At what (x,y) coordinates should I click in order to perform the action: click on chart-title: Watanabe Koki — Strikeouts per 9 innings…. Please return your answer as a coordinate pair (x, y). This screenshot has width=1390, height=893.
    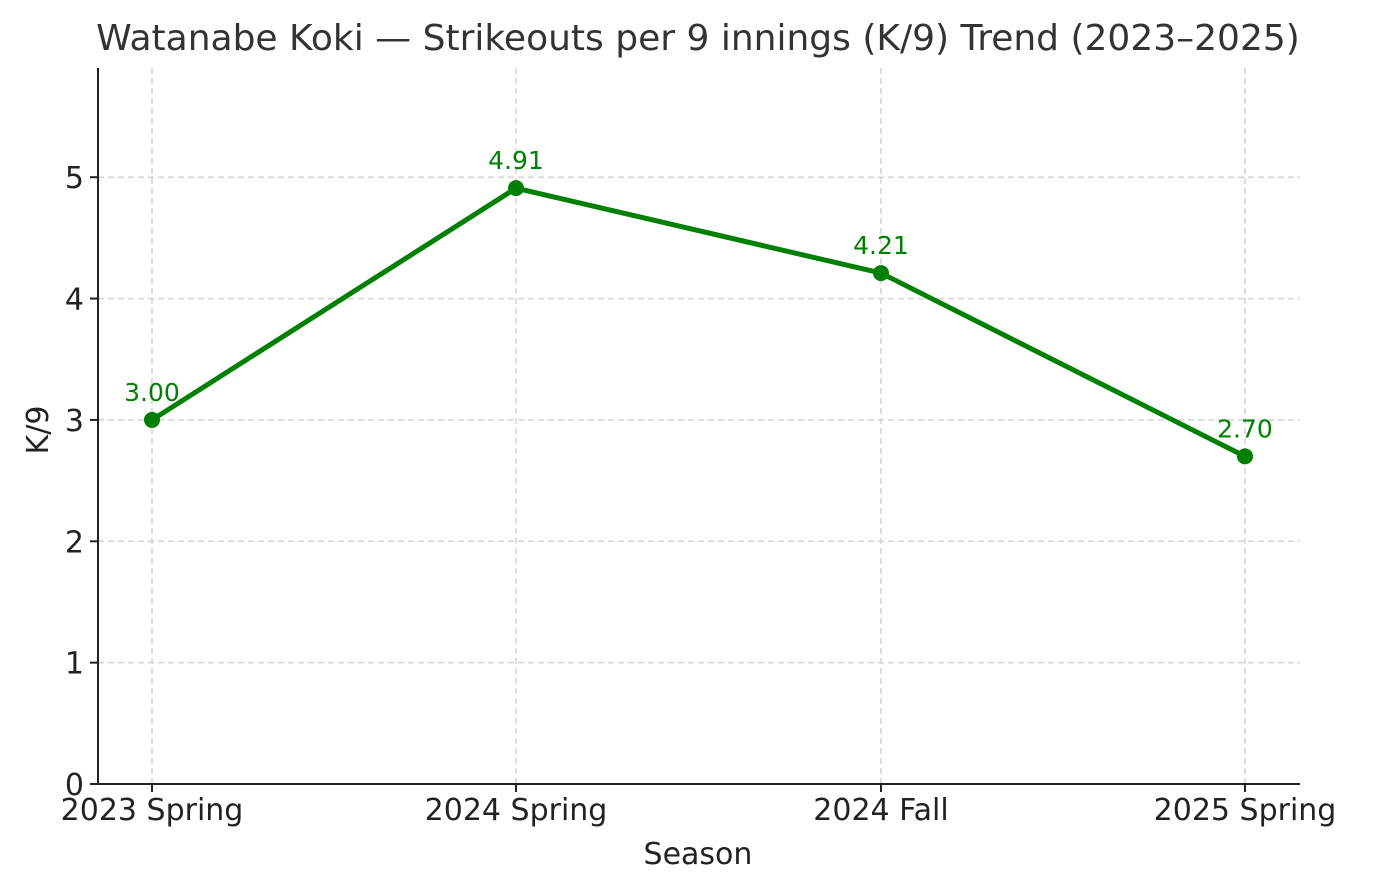
    Looking at the image, I should click on (698, 38).